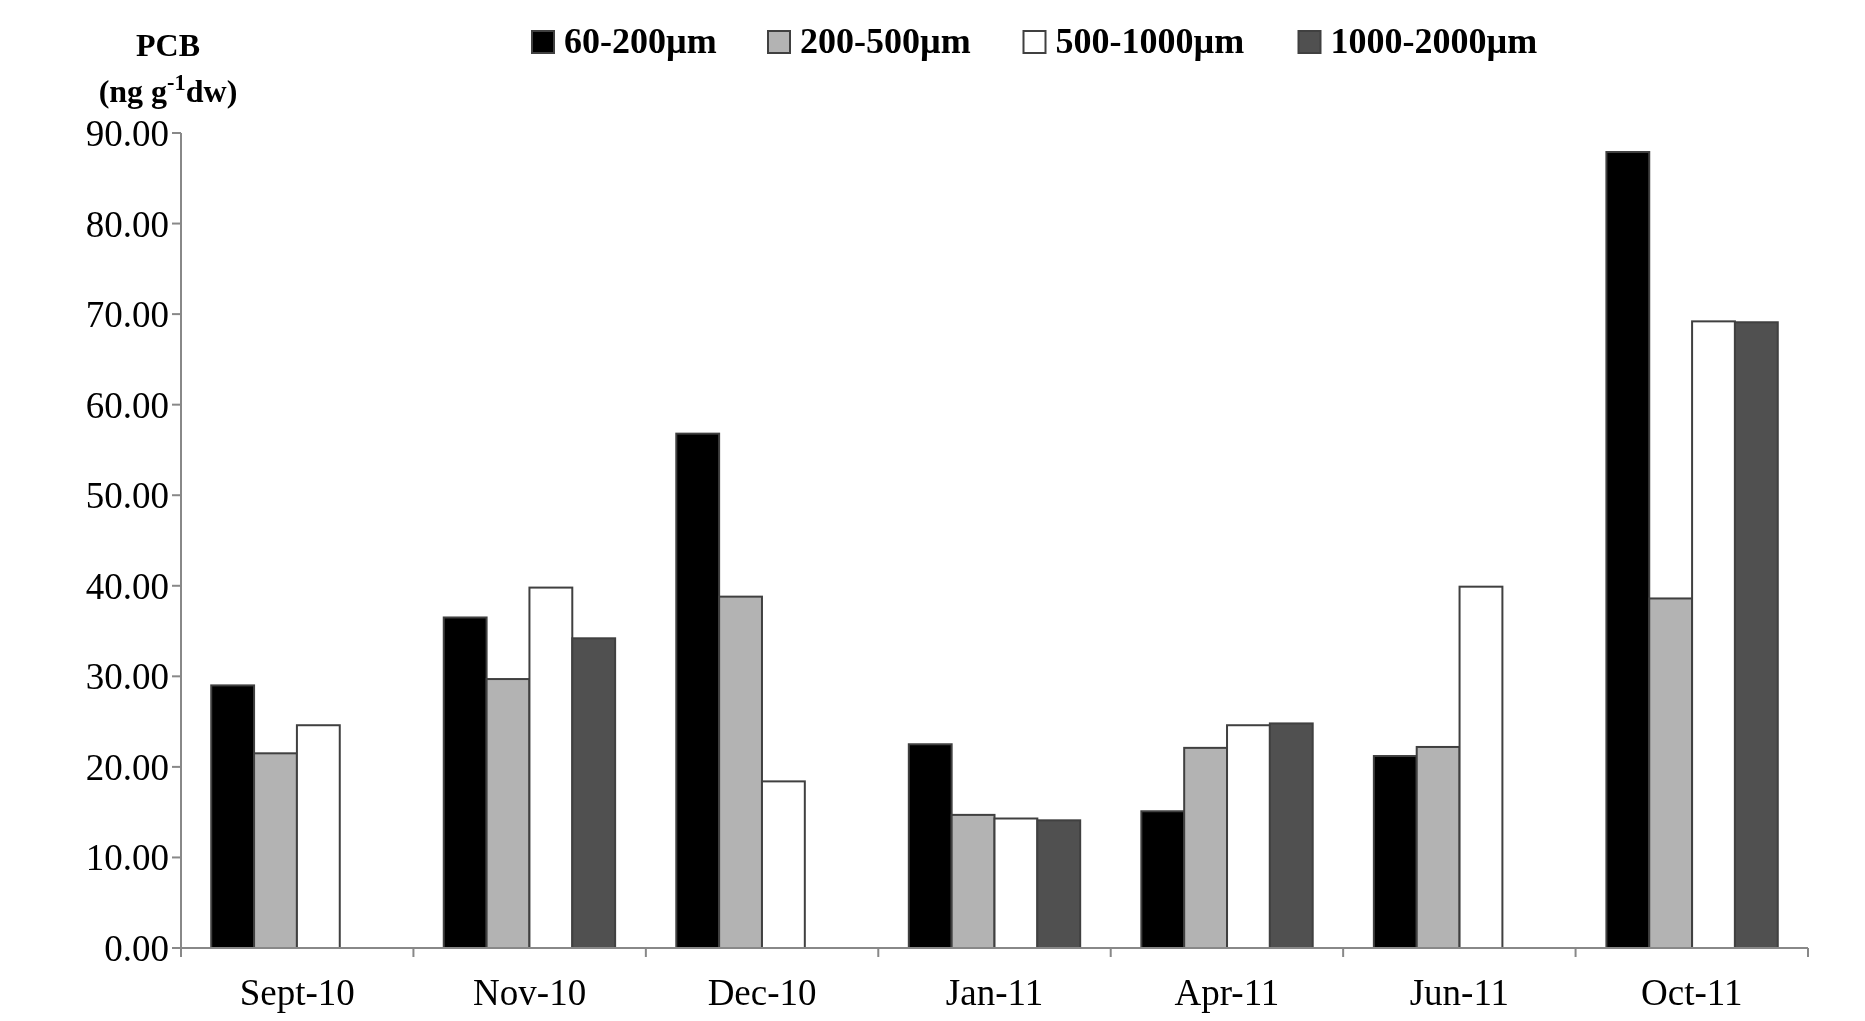 This screenshot has width=1865, height=1021. What do you see at coordinates (994, 992) in the screenshot?
I see `x-tick-label: Jan-11` at bounding box center [994, 992].